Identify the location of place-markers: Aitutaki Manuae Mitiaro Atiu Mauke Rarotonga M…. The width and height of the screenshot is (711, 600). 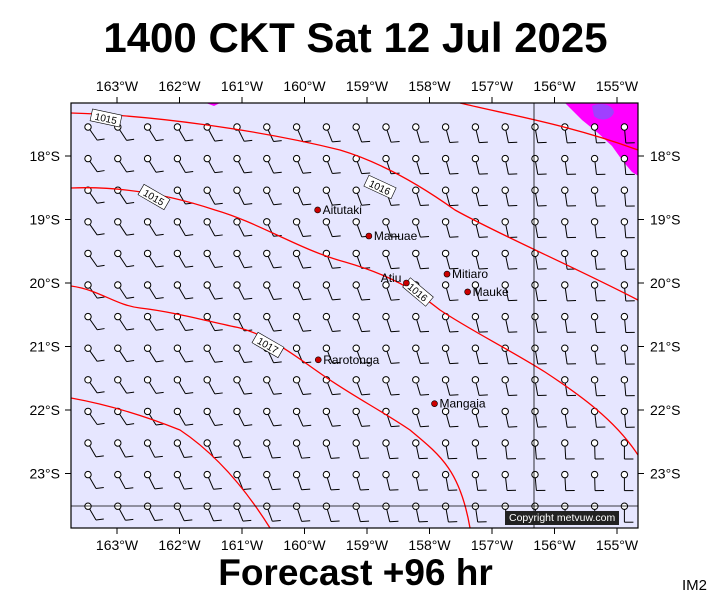
(411, 307).